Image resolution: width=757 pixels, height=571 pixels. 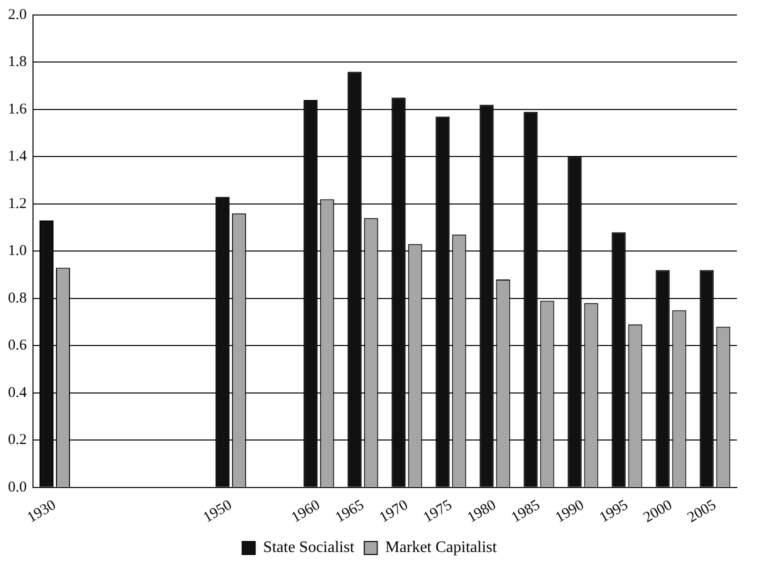 What do you see at coordinates (613, 511) in the screenshot?
I see `x-tick-label: 1995` at bounding box center [613, 511].